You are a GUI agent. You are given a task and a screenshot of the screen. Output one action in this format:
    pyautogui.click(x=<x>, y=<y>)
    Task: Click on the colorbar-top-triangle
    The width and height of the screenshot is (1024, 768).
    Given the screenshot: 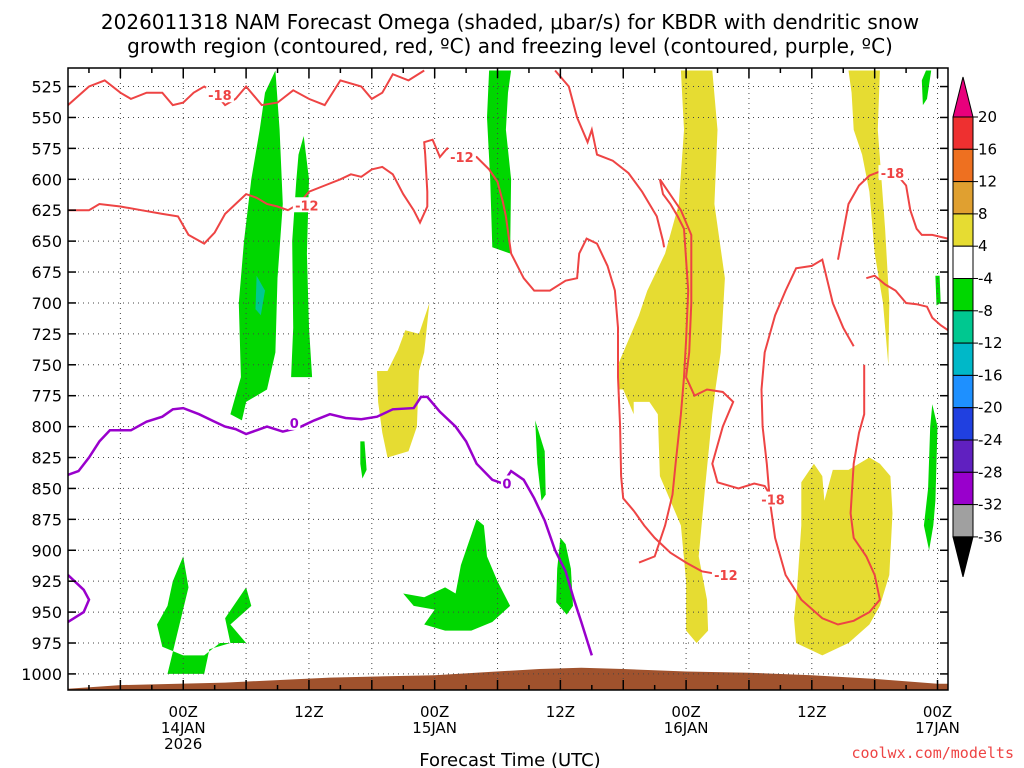 What is the action you would take?
    pyautogui.click(x=963, y=97)
    